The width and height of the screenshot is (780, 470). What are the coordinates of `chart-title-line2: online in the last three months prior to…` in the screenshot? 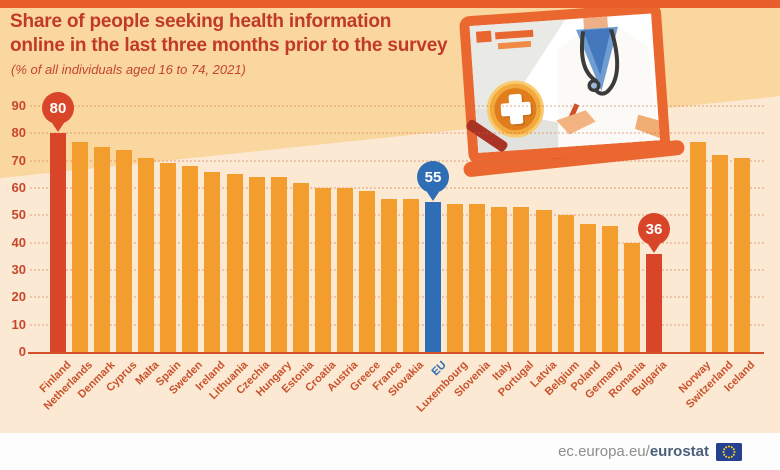 It's located at (229, 45).